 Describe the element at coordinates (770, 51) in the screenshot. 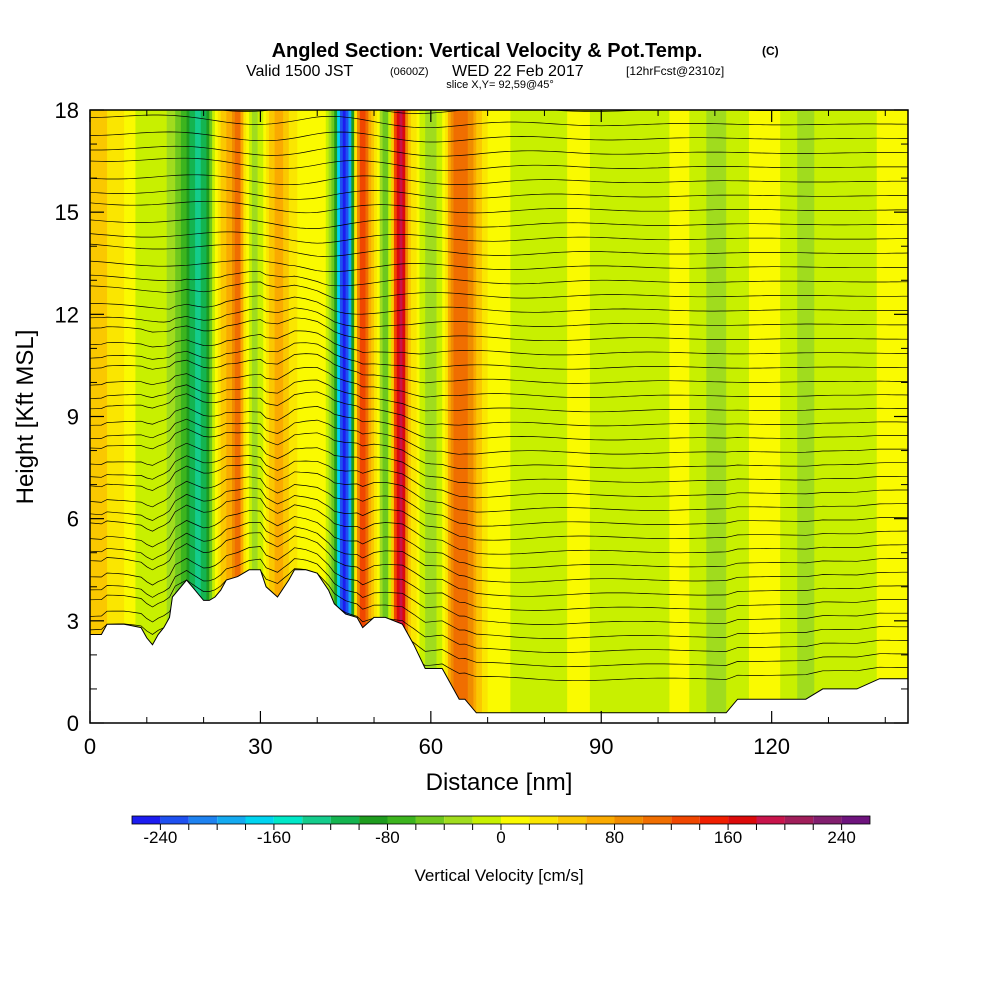

I see `chart-title-unit: (C)` at that location.